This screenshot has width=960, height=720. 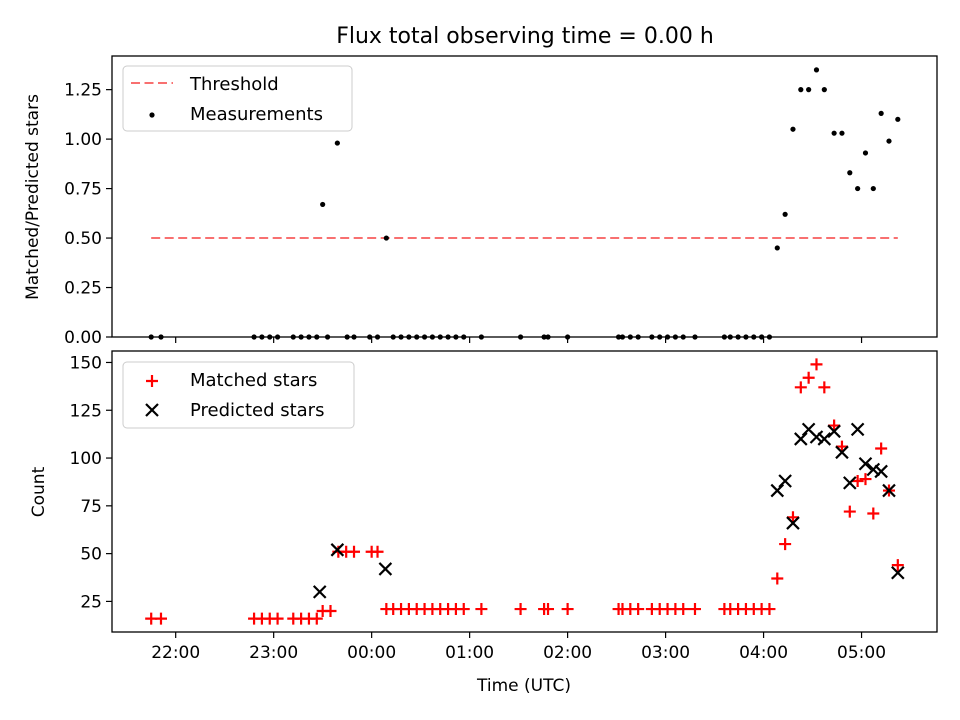 What do you see at coordinates (86, 411) in the screenshot?
I see `count-y-tick-label: 125` at bounding box center [86, 411].